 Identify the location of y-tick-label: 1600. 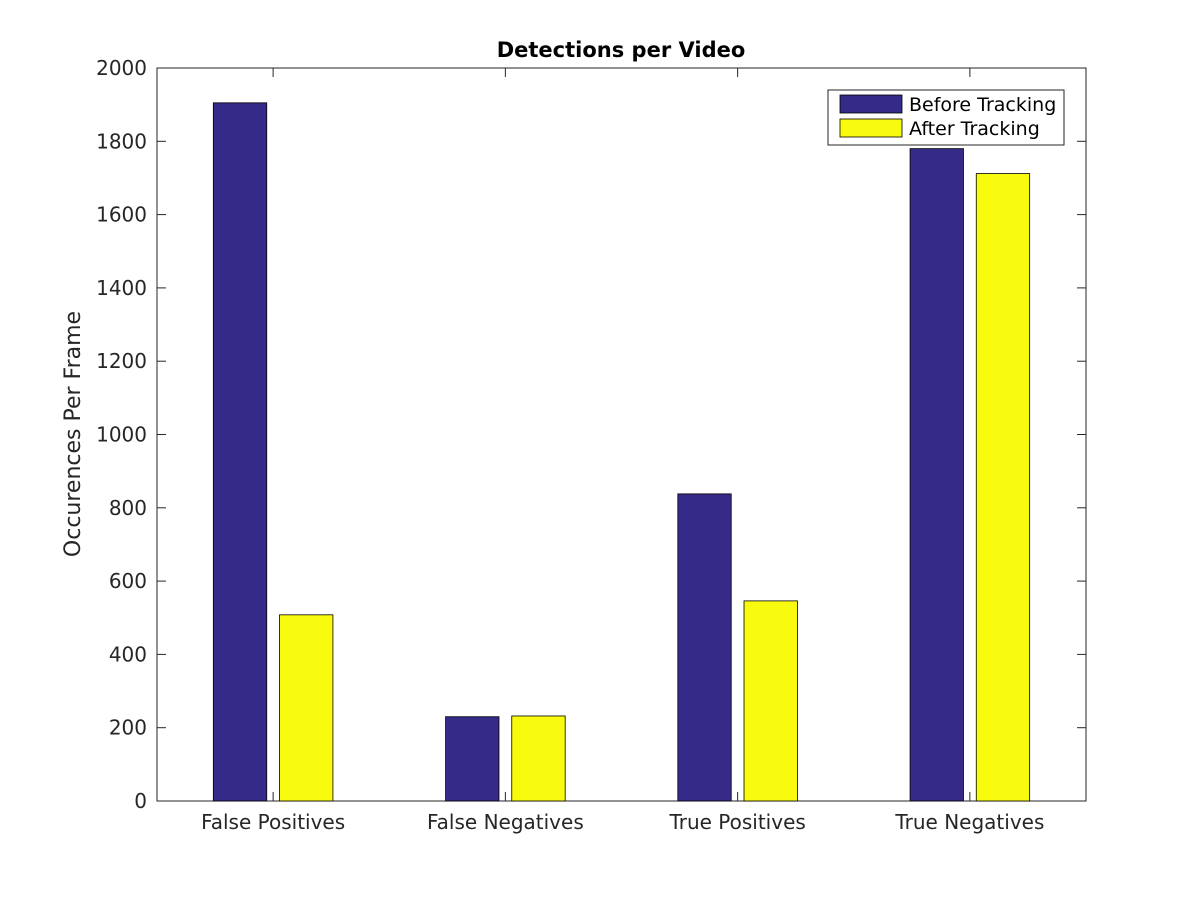
(121, 215).